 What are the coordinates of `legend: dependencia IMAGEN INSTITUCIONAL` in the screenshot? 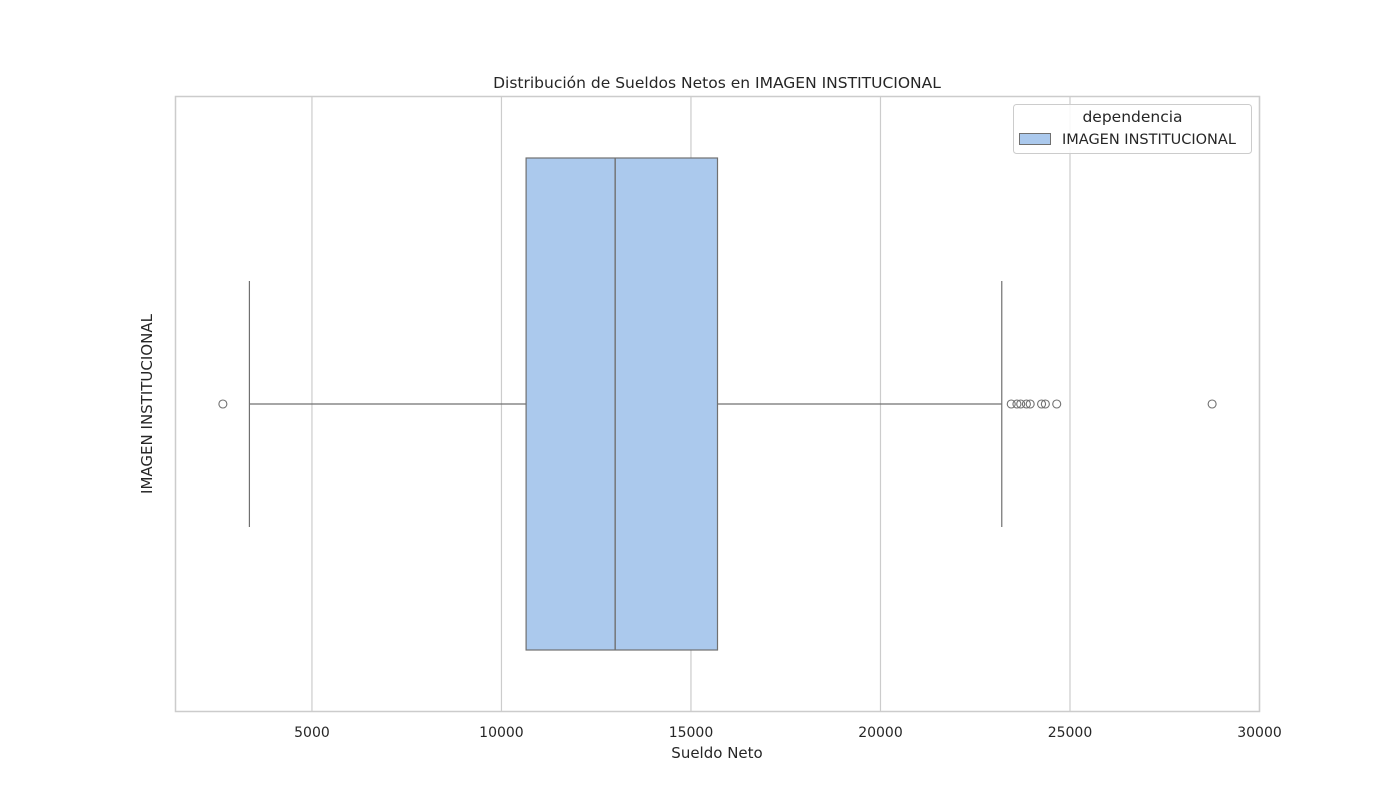 It's located at (1132, 129).